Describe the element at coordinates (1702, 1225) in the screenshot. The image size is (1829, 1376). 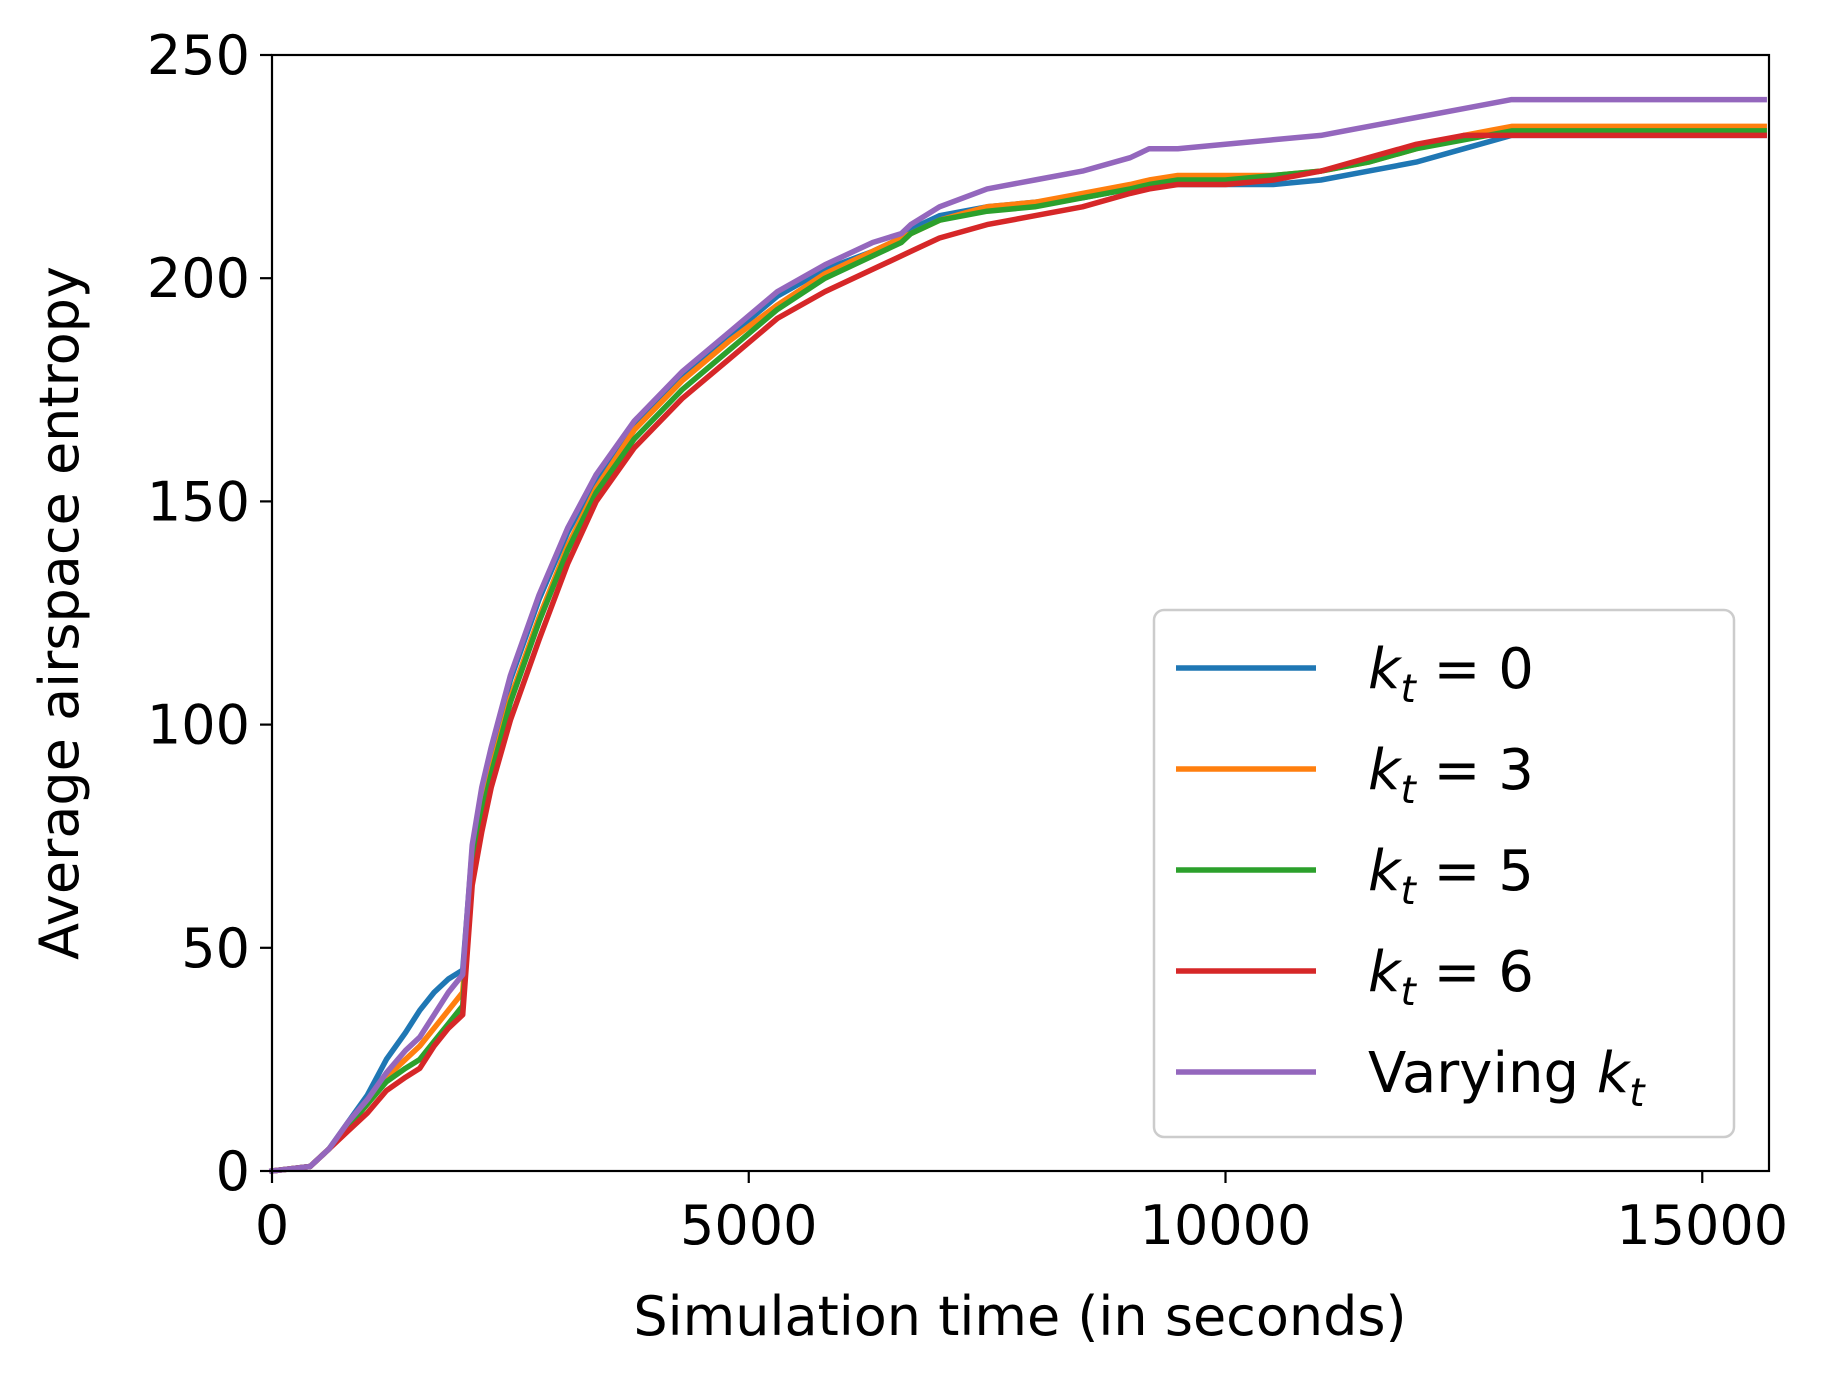
I see `x-tick-label: 15000` at that location.